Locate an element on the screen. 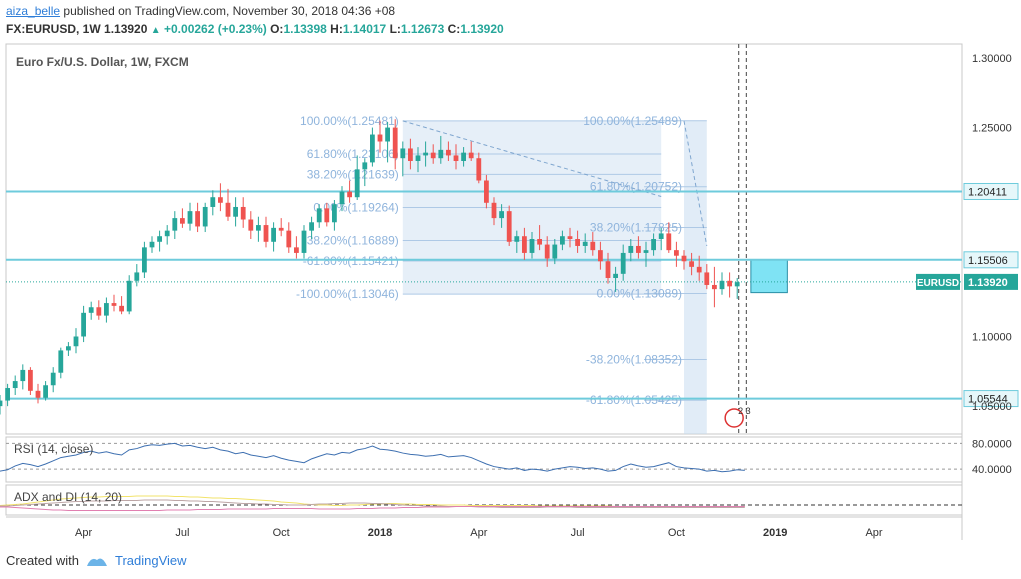 This screenshot has height=579, width=1021. di-minus-line is located at coordinates (372, 508).